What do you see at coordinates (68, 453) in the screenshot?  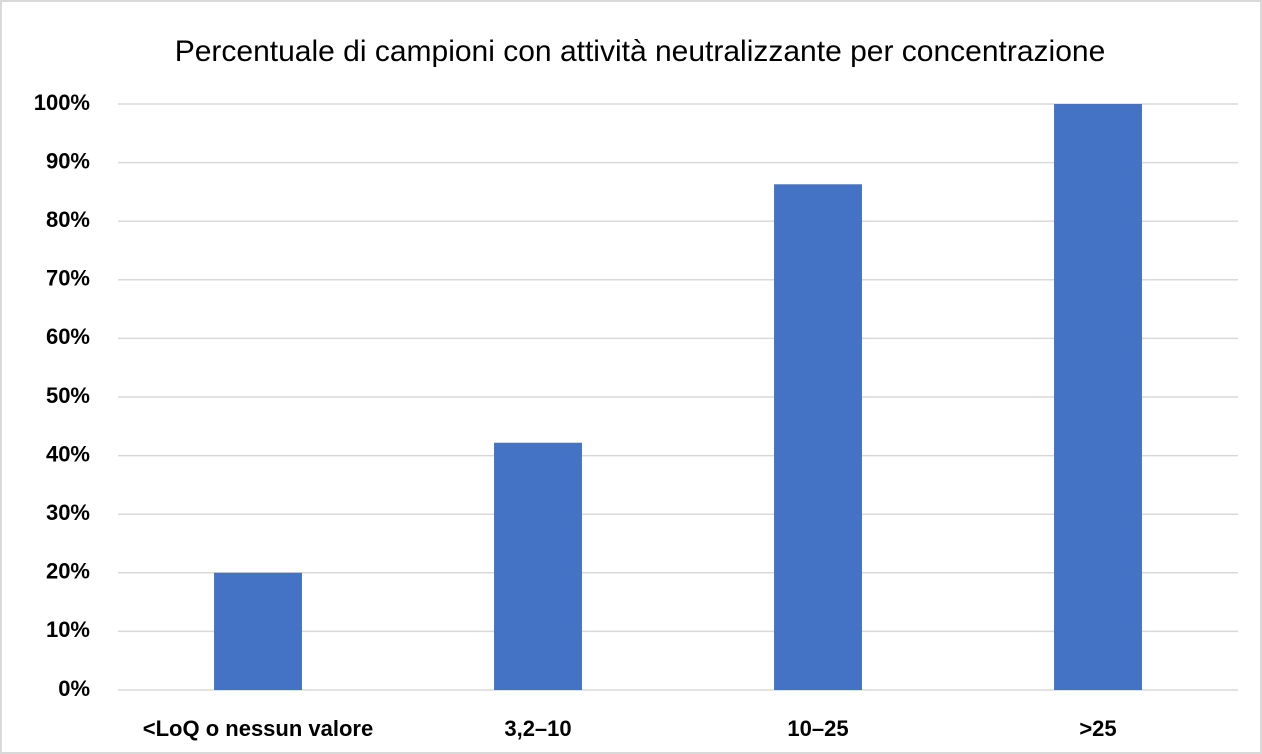 I see `y-tick-label: 40%` at bounding box center [68, 453].